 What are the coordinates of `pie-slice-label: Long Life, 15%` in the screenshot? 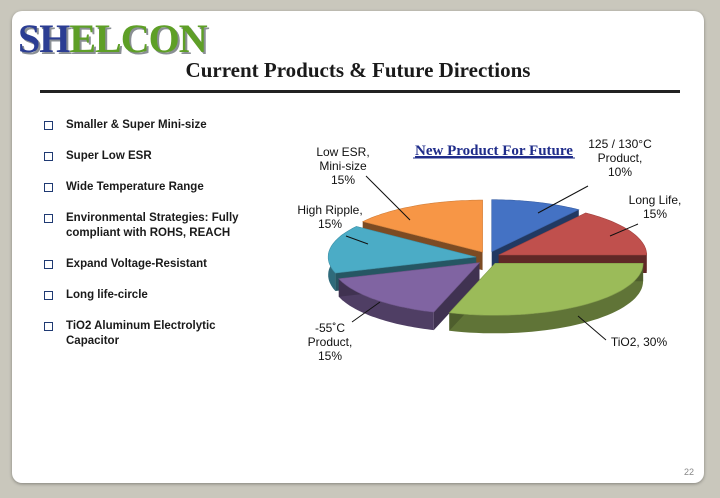 It's located at (655, 207).